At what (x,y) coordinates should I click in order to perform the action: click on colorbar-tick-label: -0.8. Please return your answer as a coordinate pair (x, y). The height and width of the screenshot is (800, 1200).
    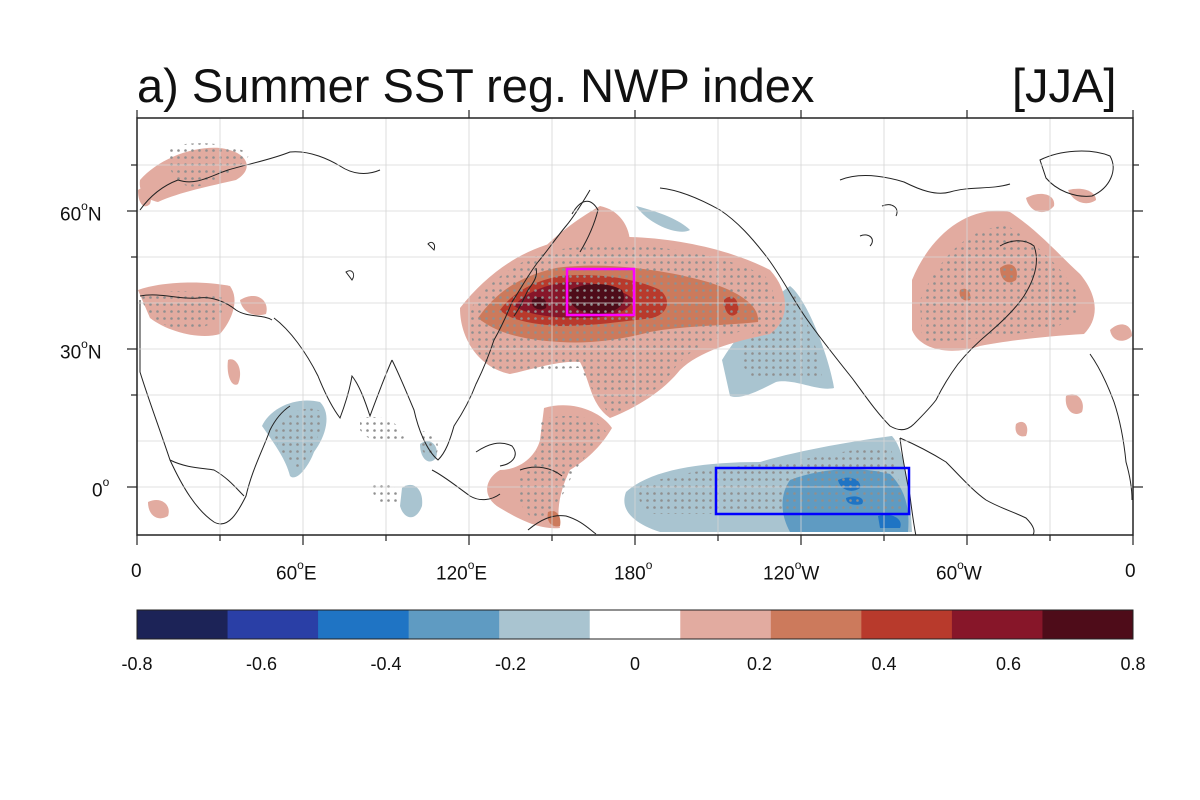
    Looking at the image, I should click on (137, 664).